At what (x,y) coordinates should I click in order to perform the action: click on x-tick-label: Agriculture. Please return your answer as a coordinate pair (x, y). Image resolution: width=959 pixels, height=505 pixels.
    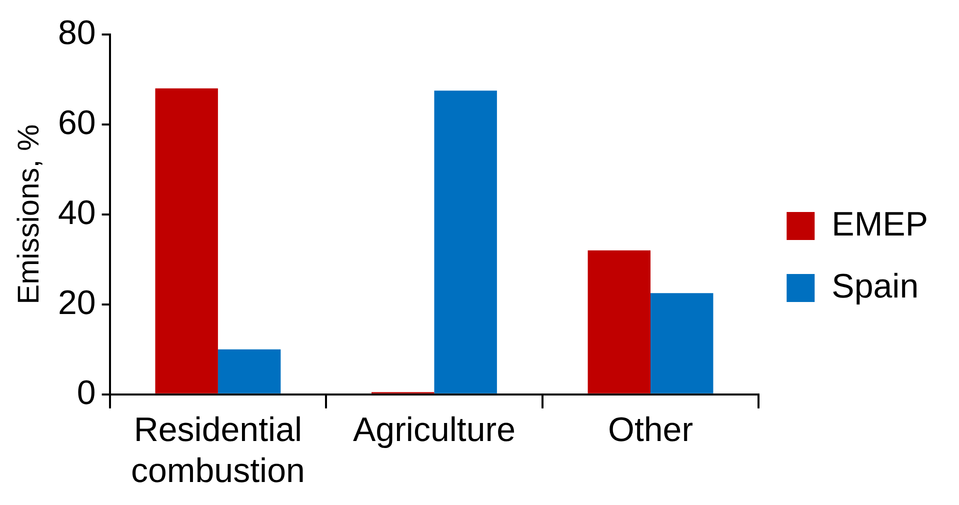
    Looking at the image, I should click on (434, 430).